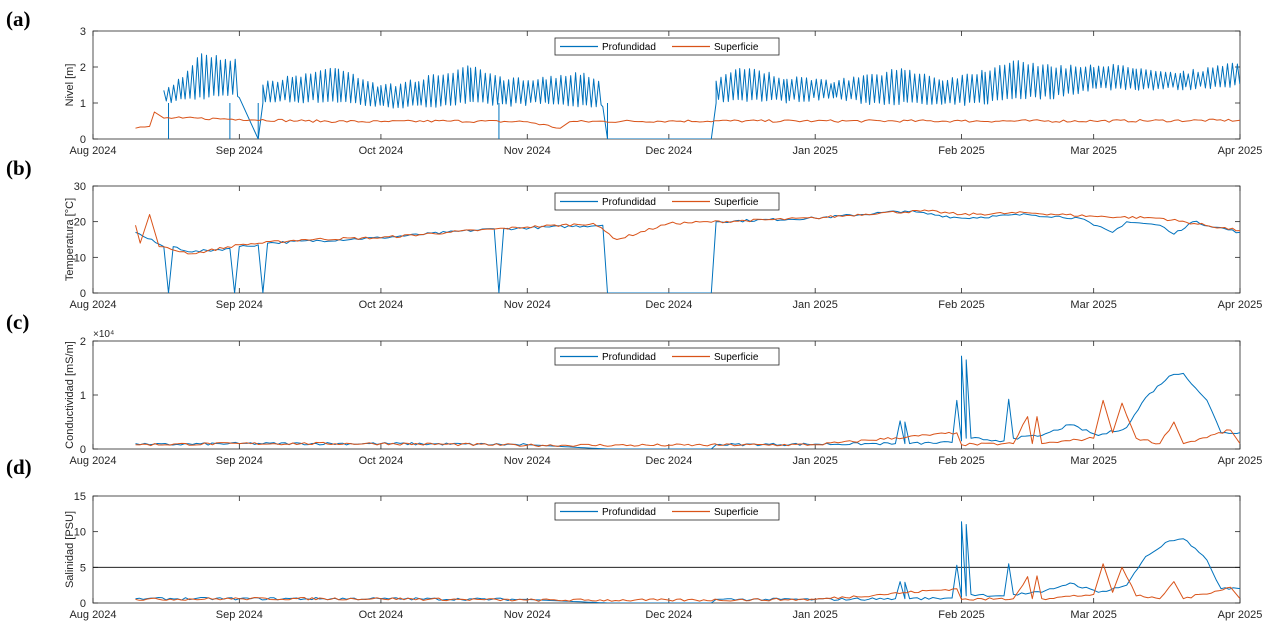 The width and height of the screenshot is (1276, 626). I want to click on y-axis-label: Salinidad [PSU], so click(70, 549).